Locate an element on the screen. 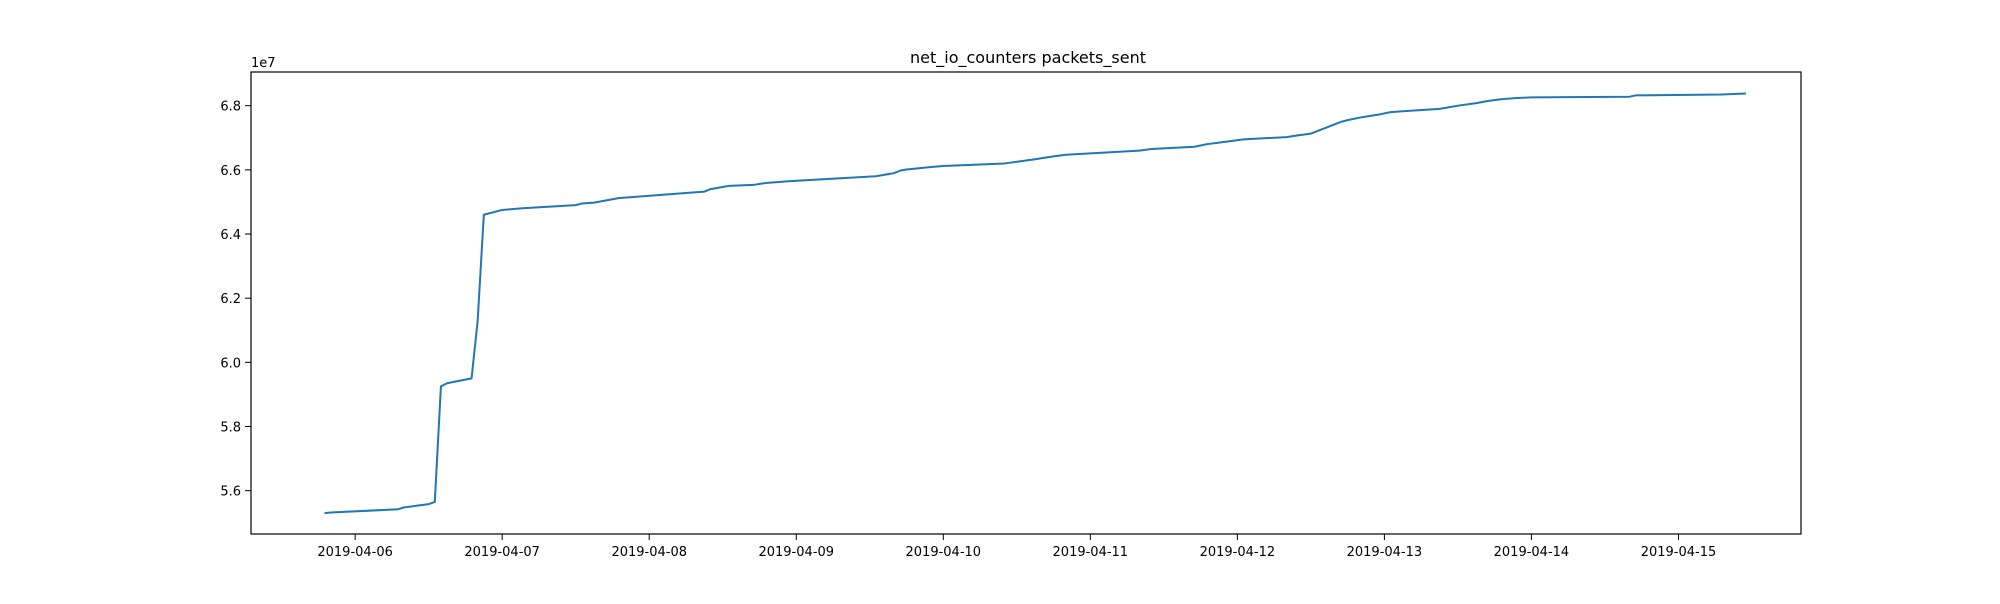  y-axis-offset-label: 1e7 is located at coordinates (263, 63).